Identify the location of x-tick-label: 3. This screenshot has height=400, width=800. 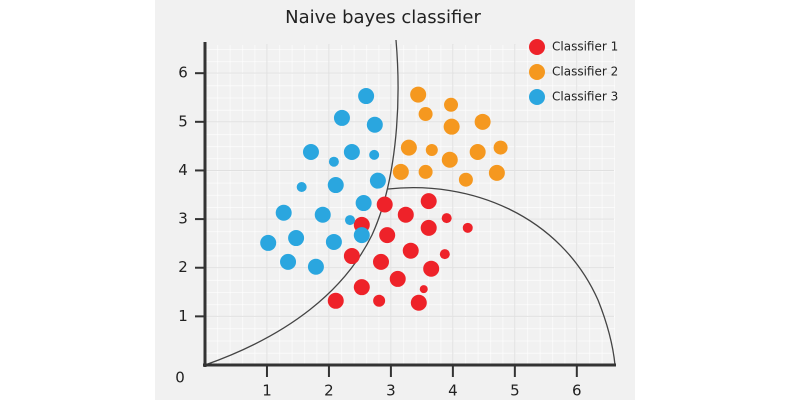
(391, 391).